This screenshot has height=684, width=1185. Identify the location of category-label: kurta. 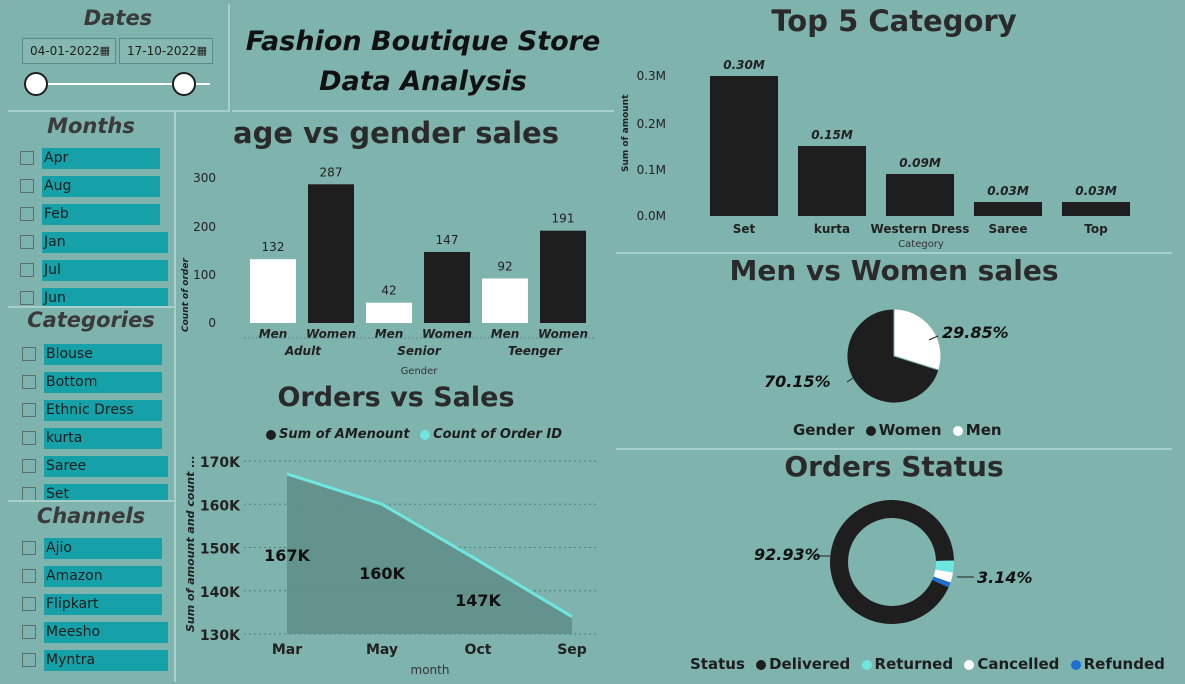
(103, 438).